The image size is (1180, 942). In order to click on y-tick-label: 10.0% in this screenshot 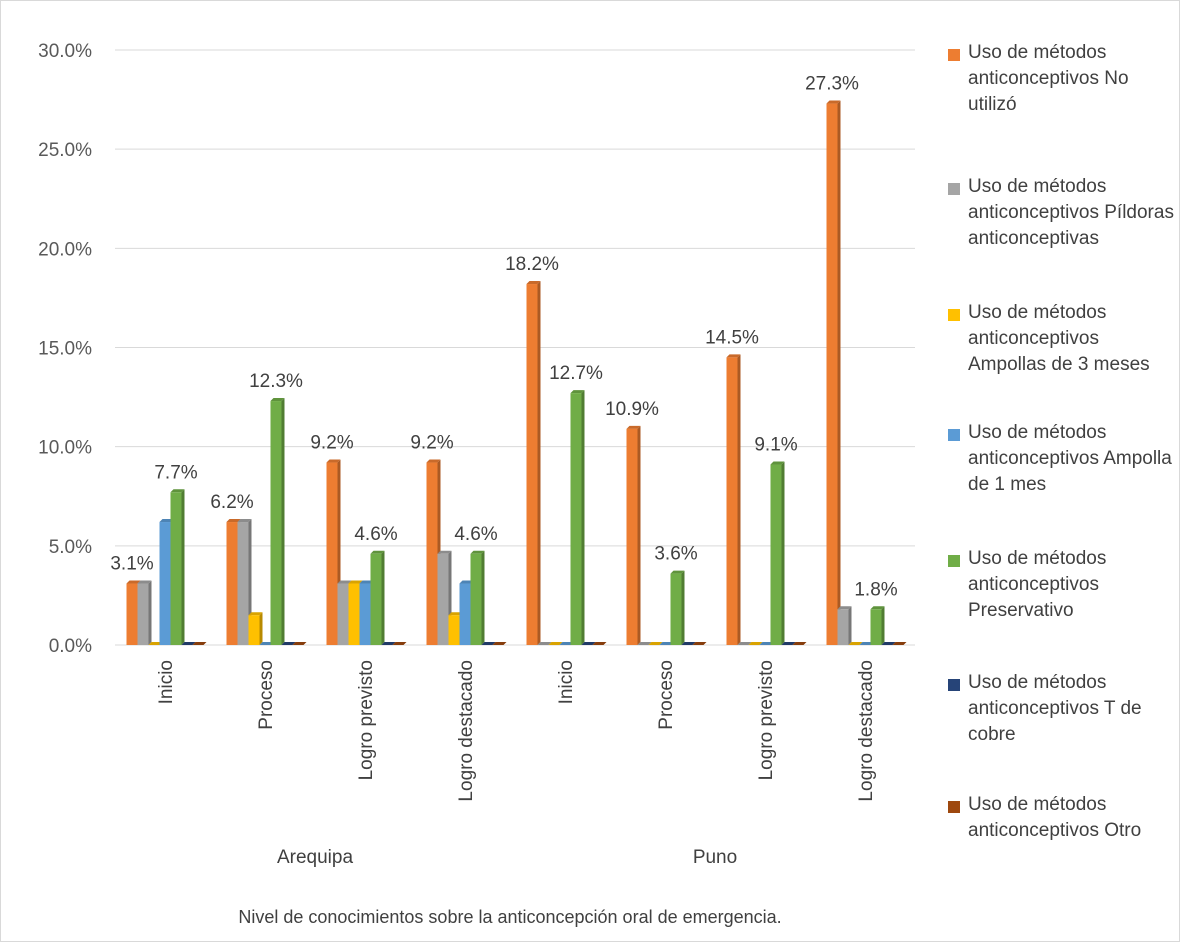, I will do `click(65, 448)`.